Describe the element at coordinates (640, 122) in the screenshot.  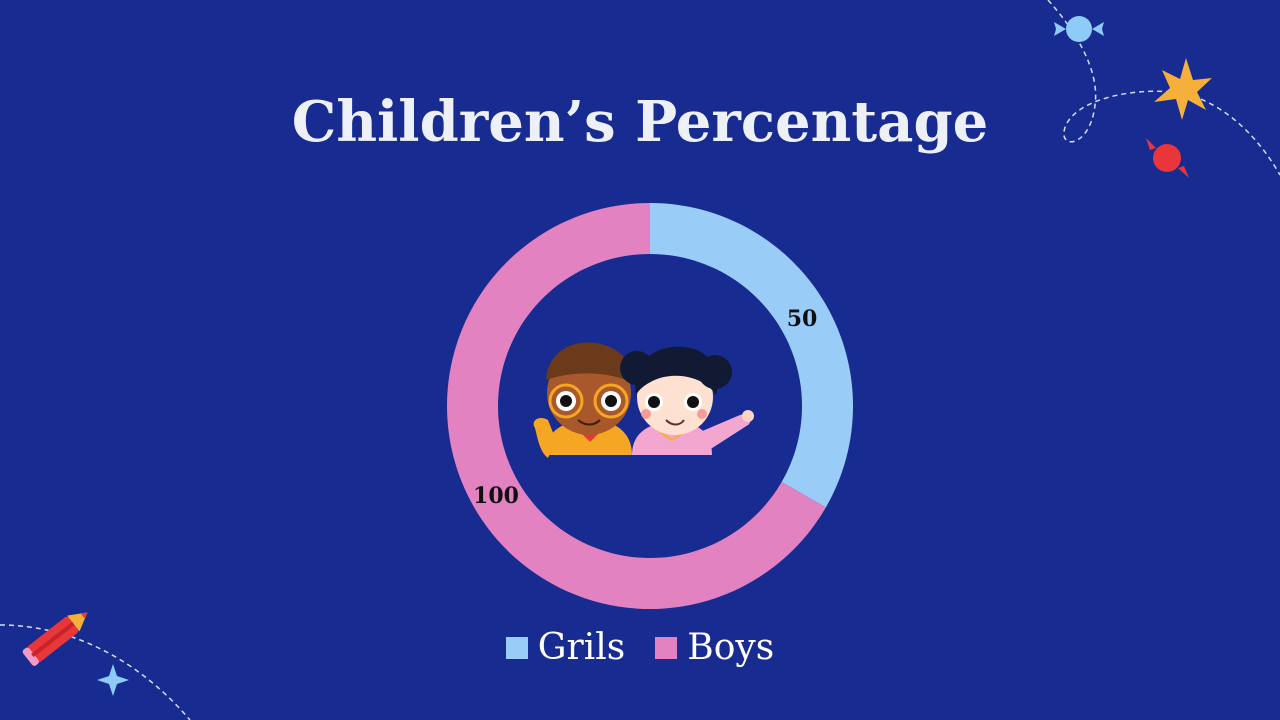
I see `page-title: Children’s Percentage` at that location.